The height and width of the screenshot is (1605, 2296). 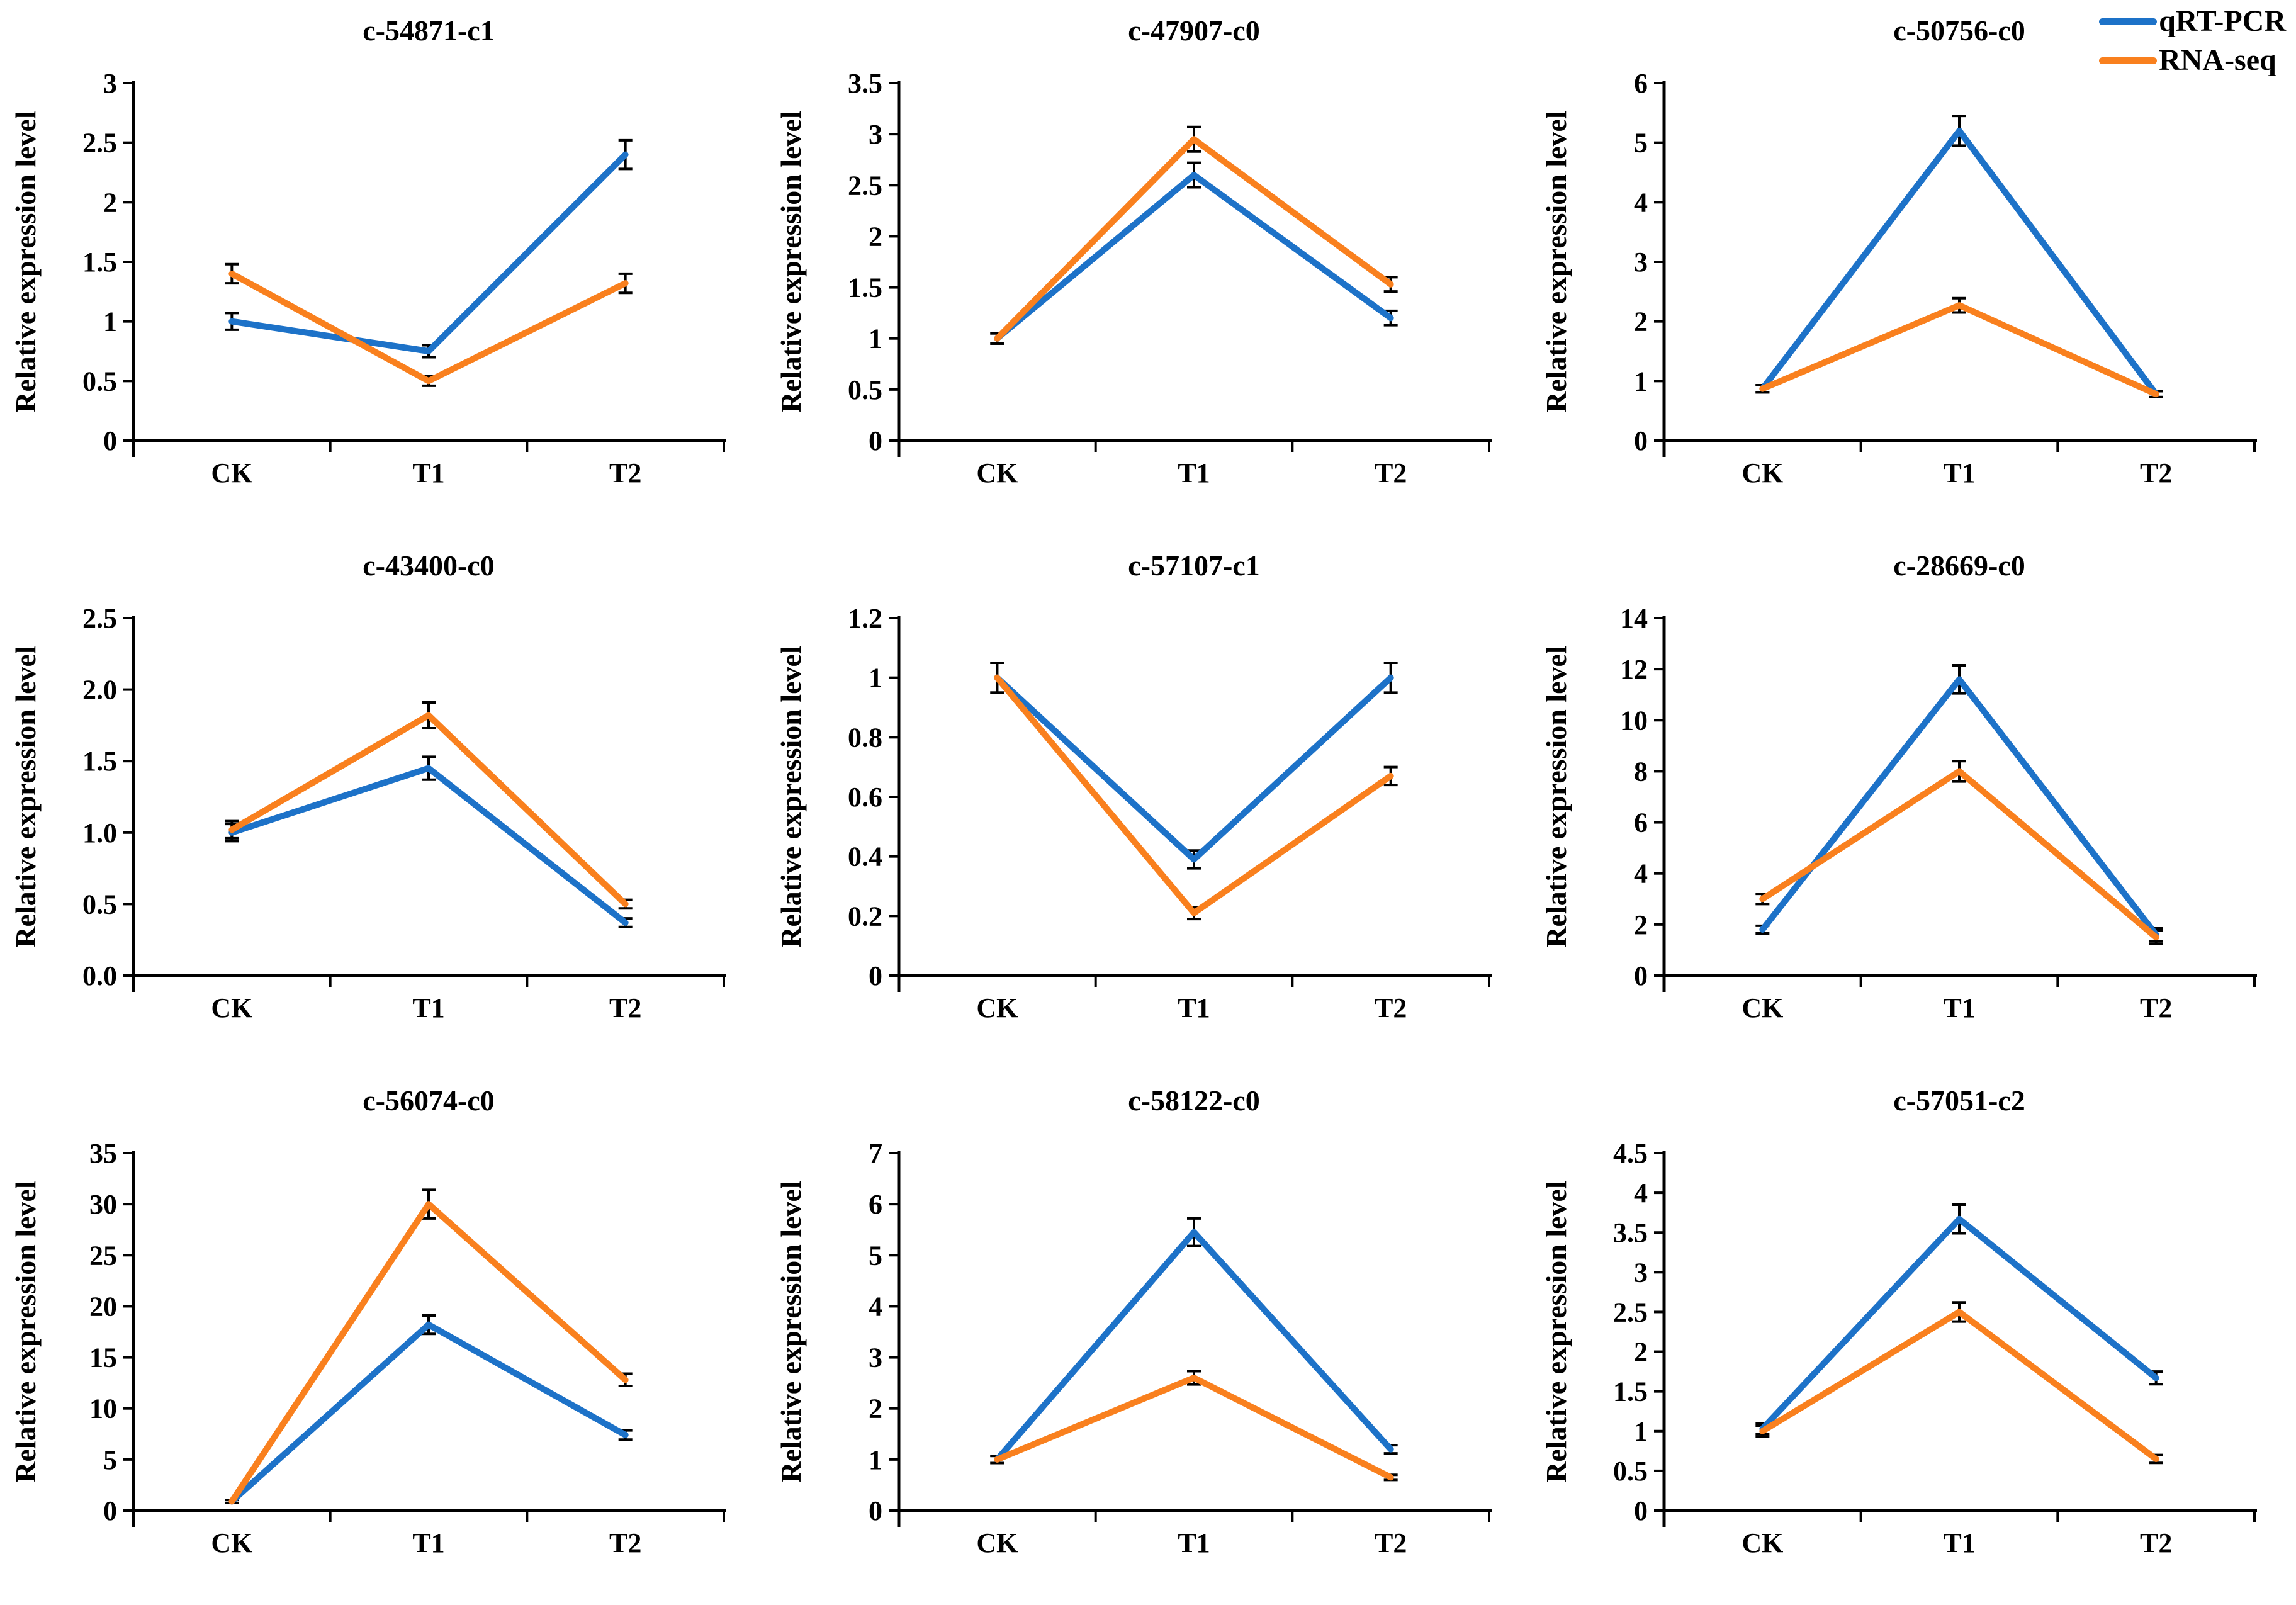 What do you see at coordinates (875, 1153) in the screenshot?
I see `y-tick-label: 7` at bounding box center [875, 1153].